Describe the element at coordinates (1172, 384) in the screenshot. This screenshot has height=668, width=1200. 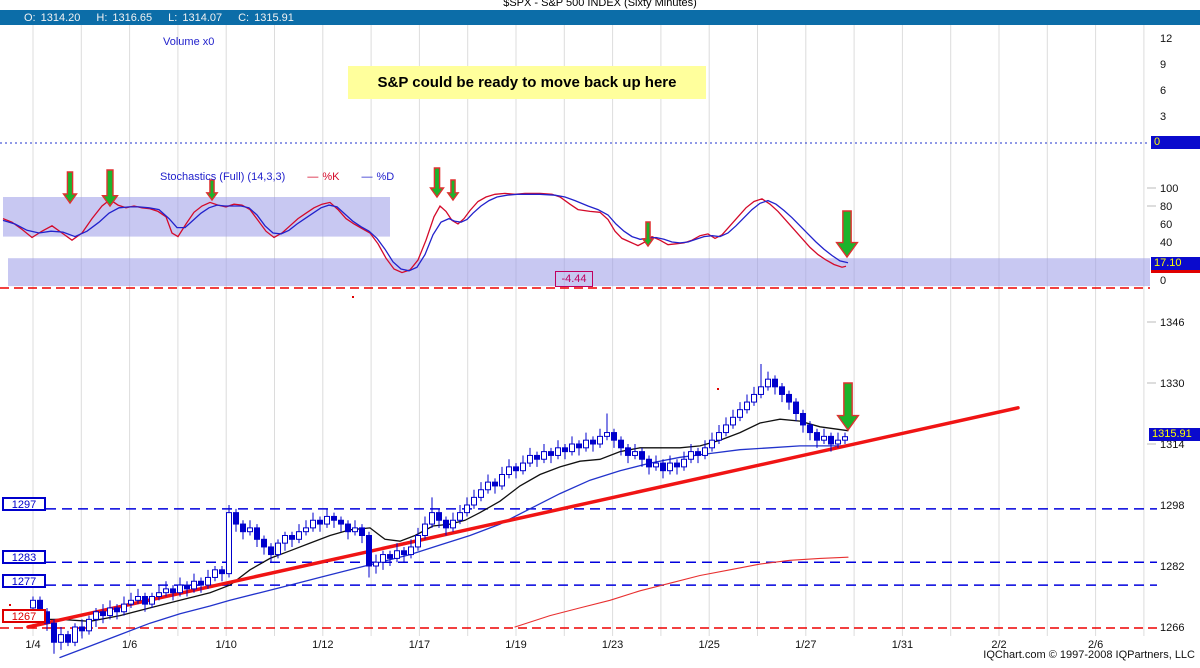
I see `price-axis-label: 1330` at that location.